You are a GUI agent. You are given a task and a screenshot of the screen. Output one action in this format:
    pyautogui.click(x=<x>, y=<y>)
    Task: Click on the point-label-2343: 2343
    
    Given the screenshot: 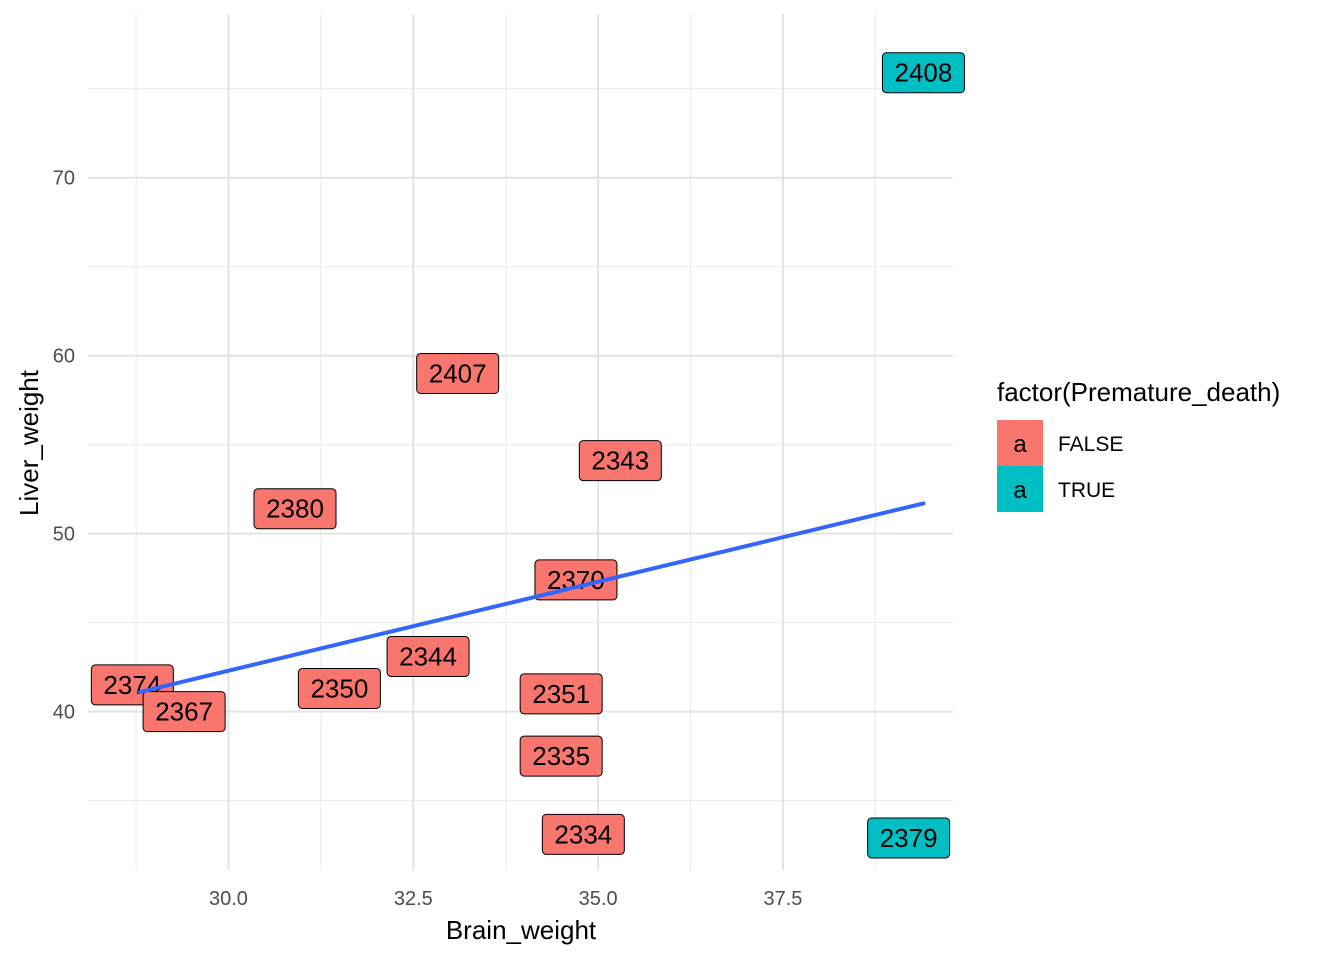 What is the action you would take?
    pyautogui.click(x=620, y=461)
    